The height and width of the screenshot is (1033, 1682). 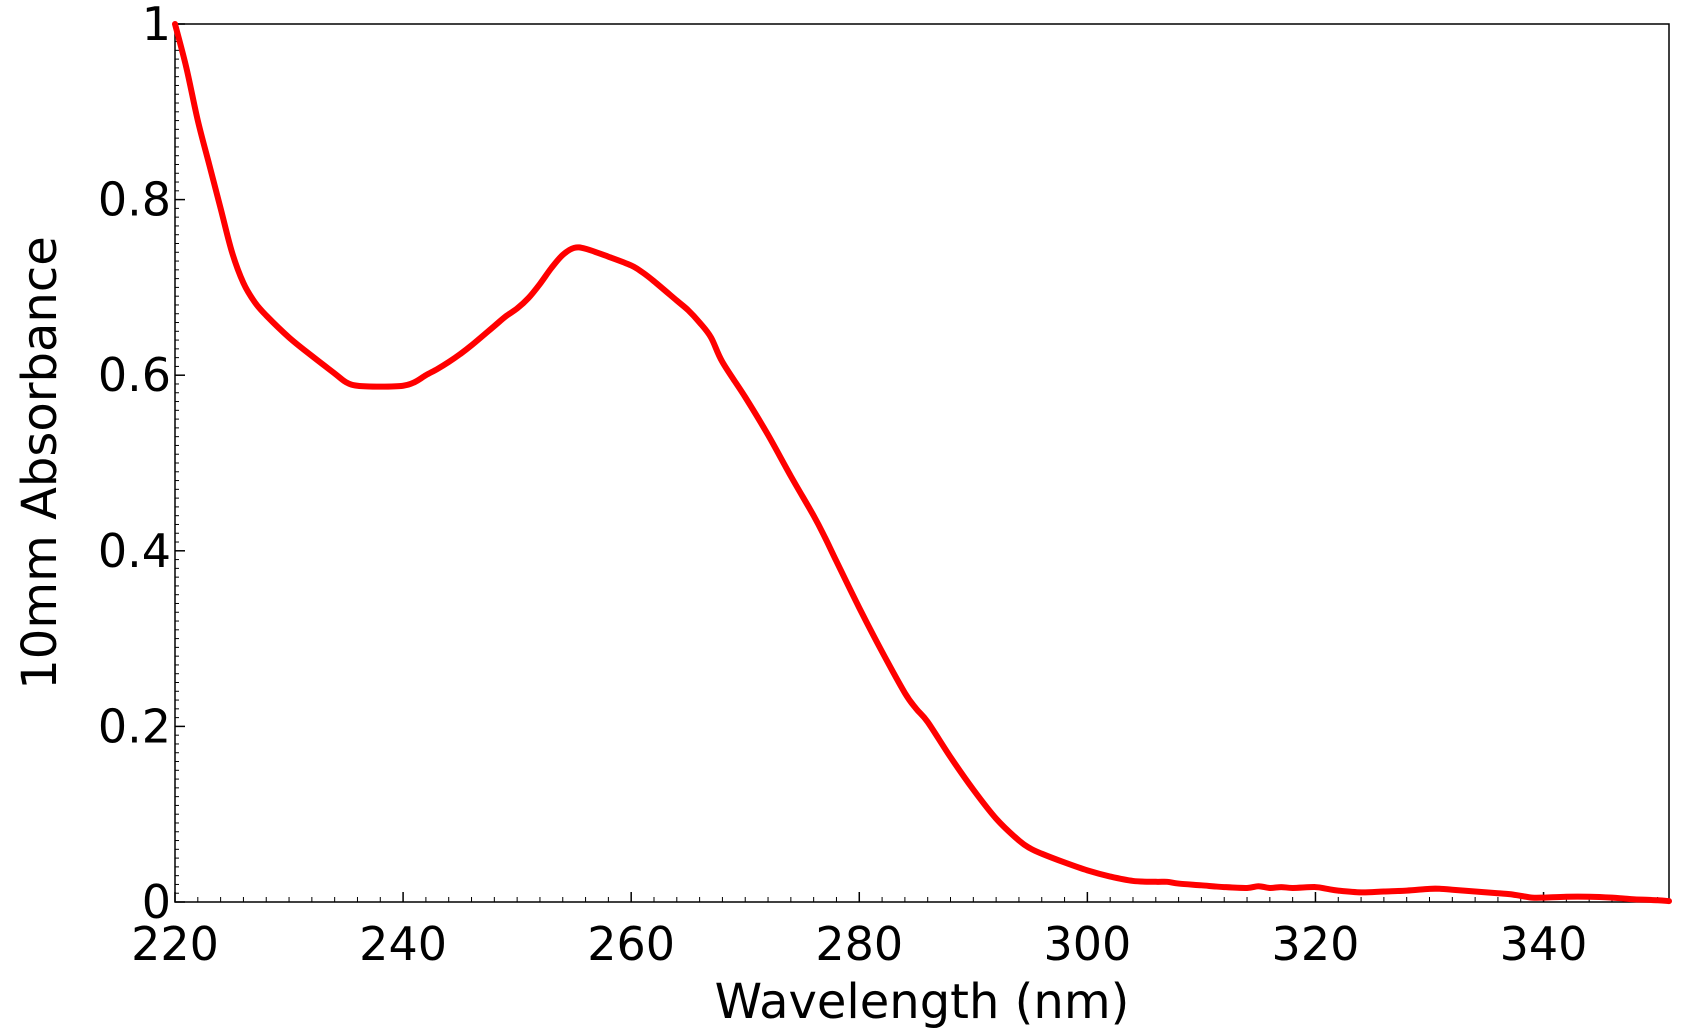 I want to click on x-tick-label: 220, so click(x=175, y=944).